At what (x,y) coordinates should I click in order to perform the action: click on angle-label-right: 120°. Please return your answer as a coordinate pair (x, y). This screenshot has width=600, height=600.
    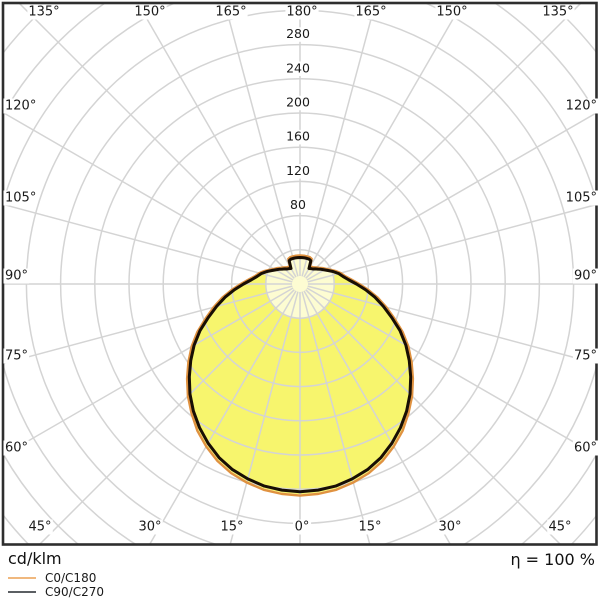
    Looking at the image, I should click on (581, 106).